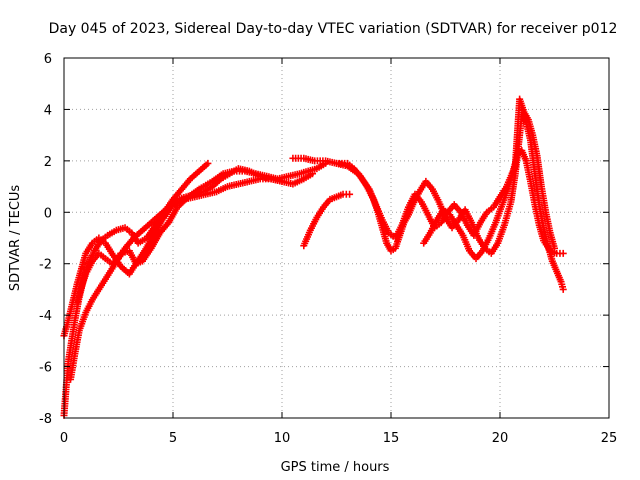  I want to click on y-tick-label: 4, so click(48, 110).